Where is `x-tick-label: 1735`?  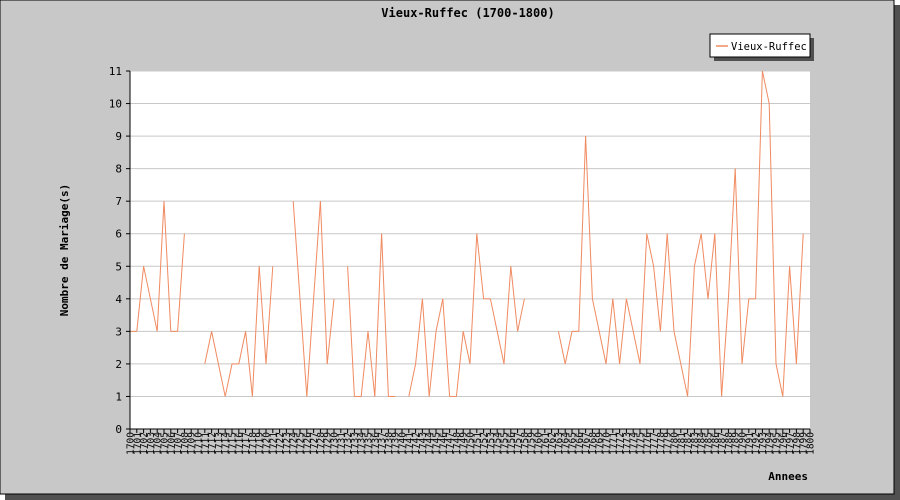 x-tick-label: 1735 is located at coordinates (369, 443).